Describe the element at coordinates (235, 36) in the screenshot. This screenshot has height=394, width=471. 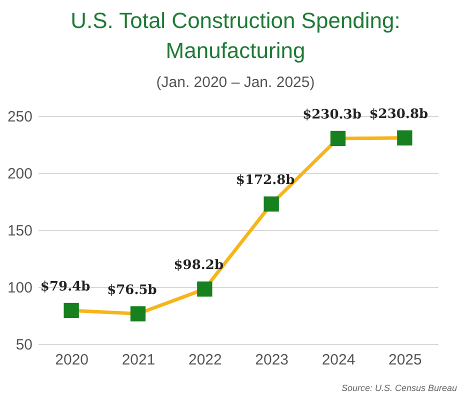
I see `chart-title: U.S. Total Construction Spending: Manufacturing` at that location.